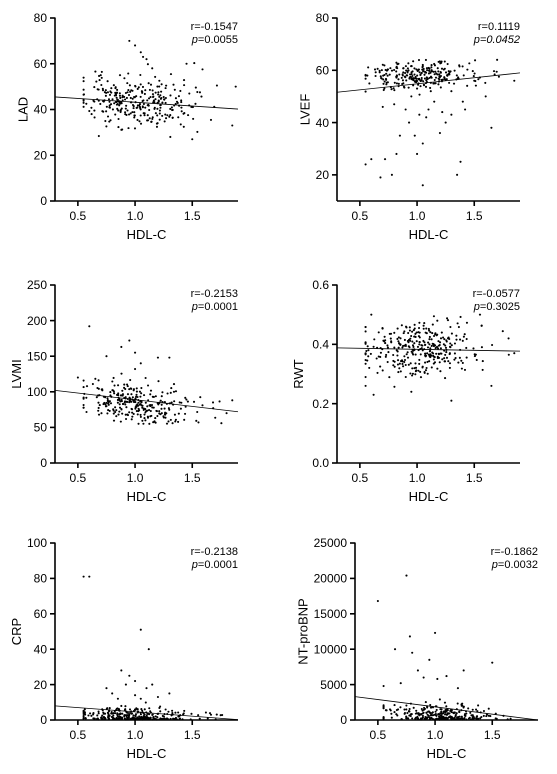 The image size is (557, 774). Describe the element at coordinates (333, 685) in the screenshot. I see `y-tick-label: 5000` at that location.